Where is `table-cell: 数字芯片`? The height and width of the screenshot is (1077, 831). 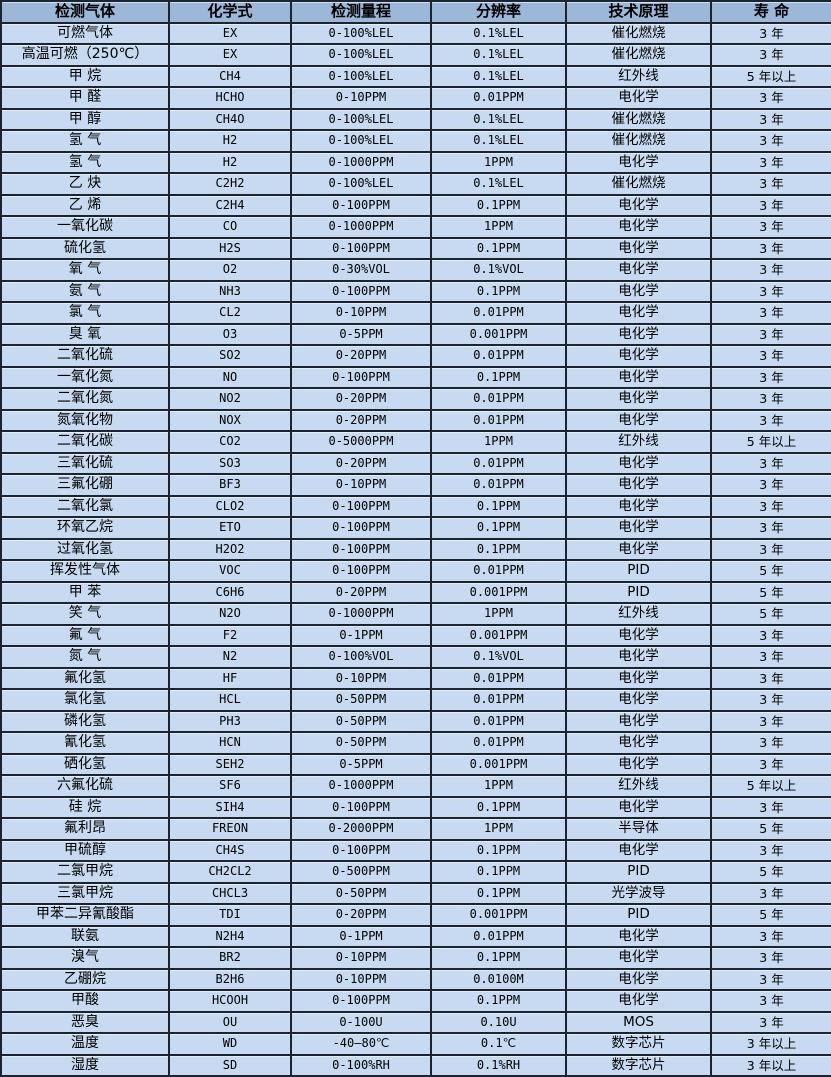 table-cell: 数字芯片 is located at coordinates (638, 1044).